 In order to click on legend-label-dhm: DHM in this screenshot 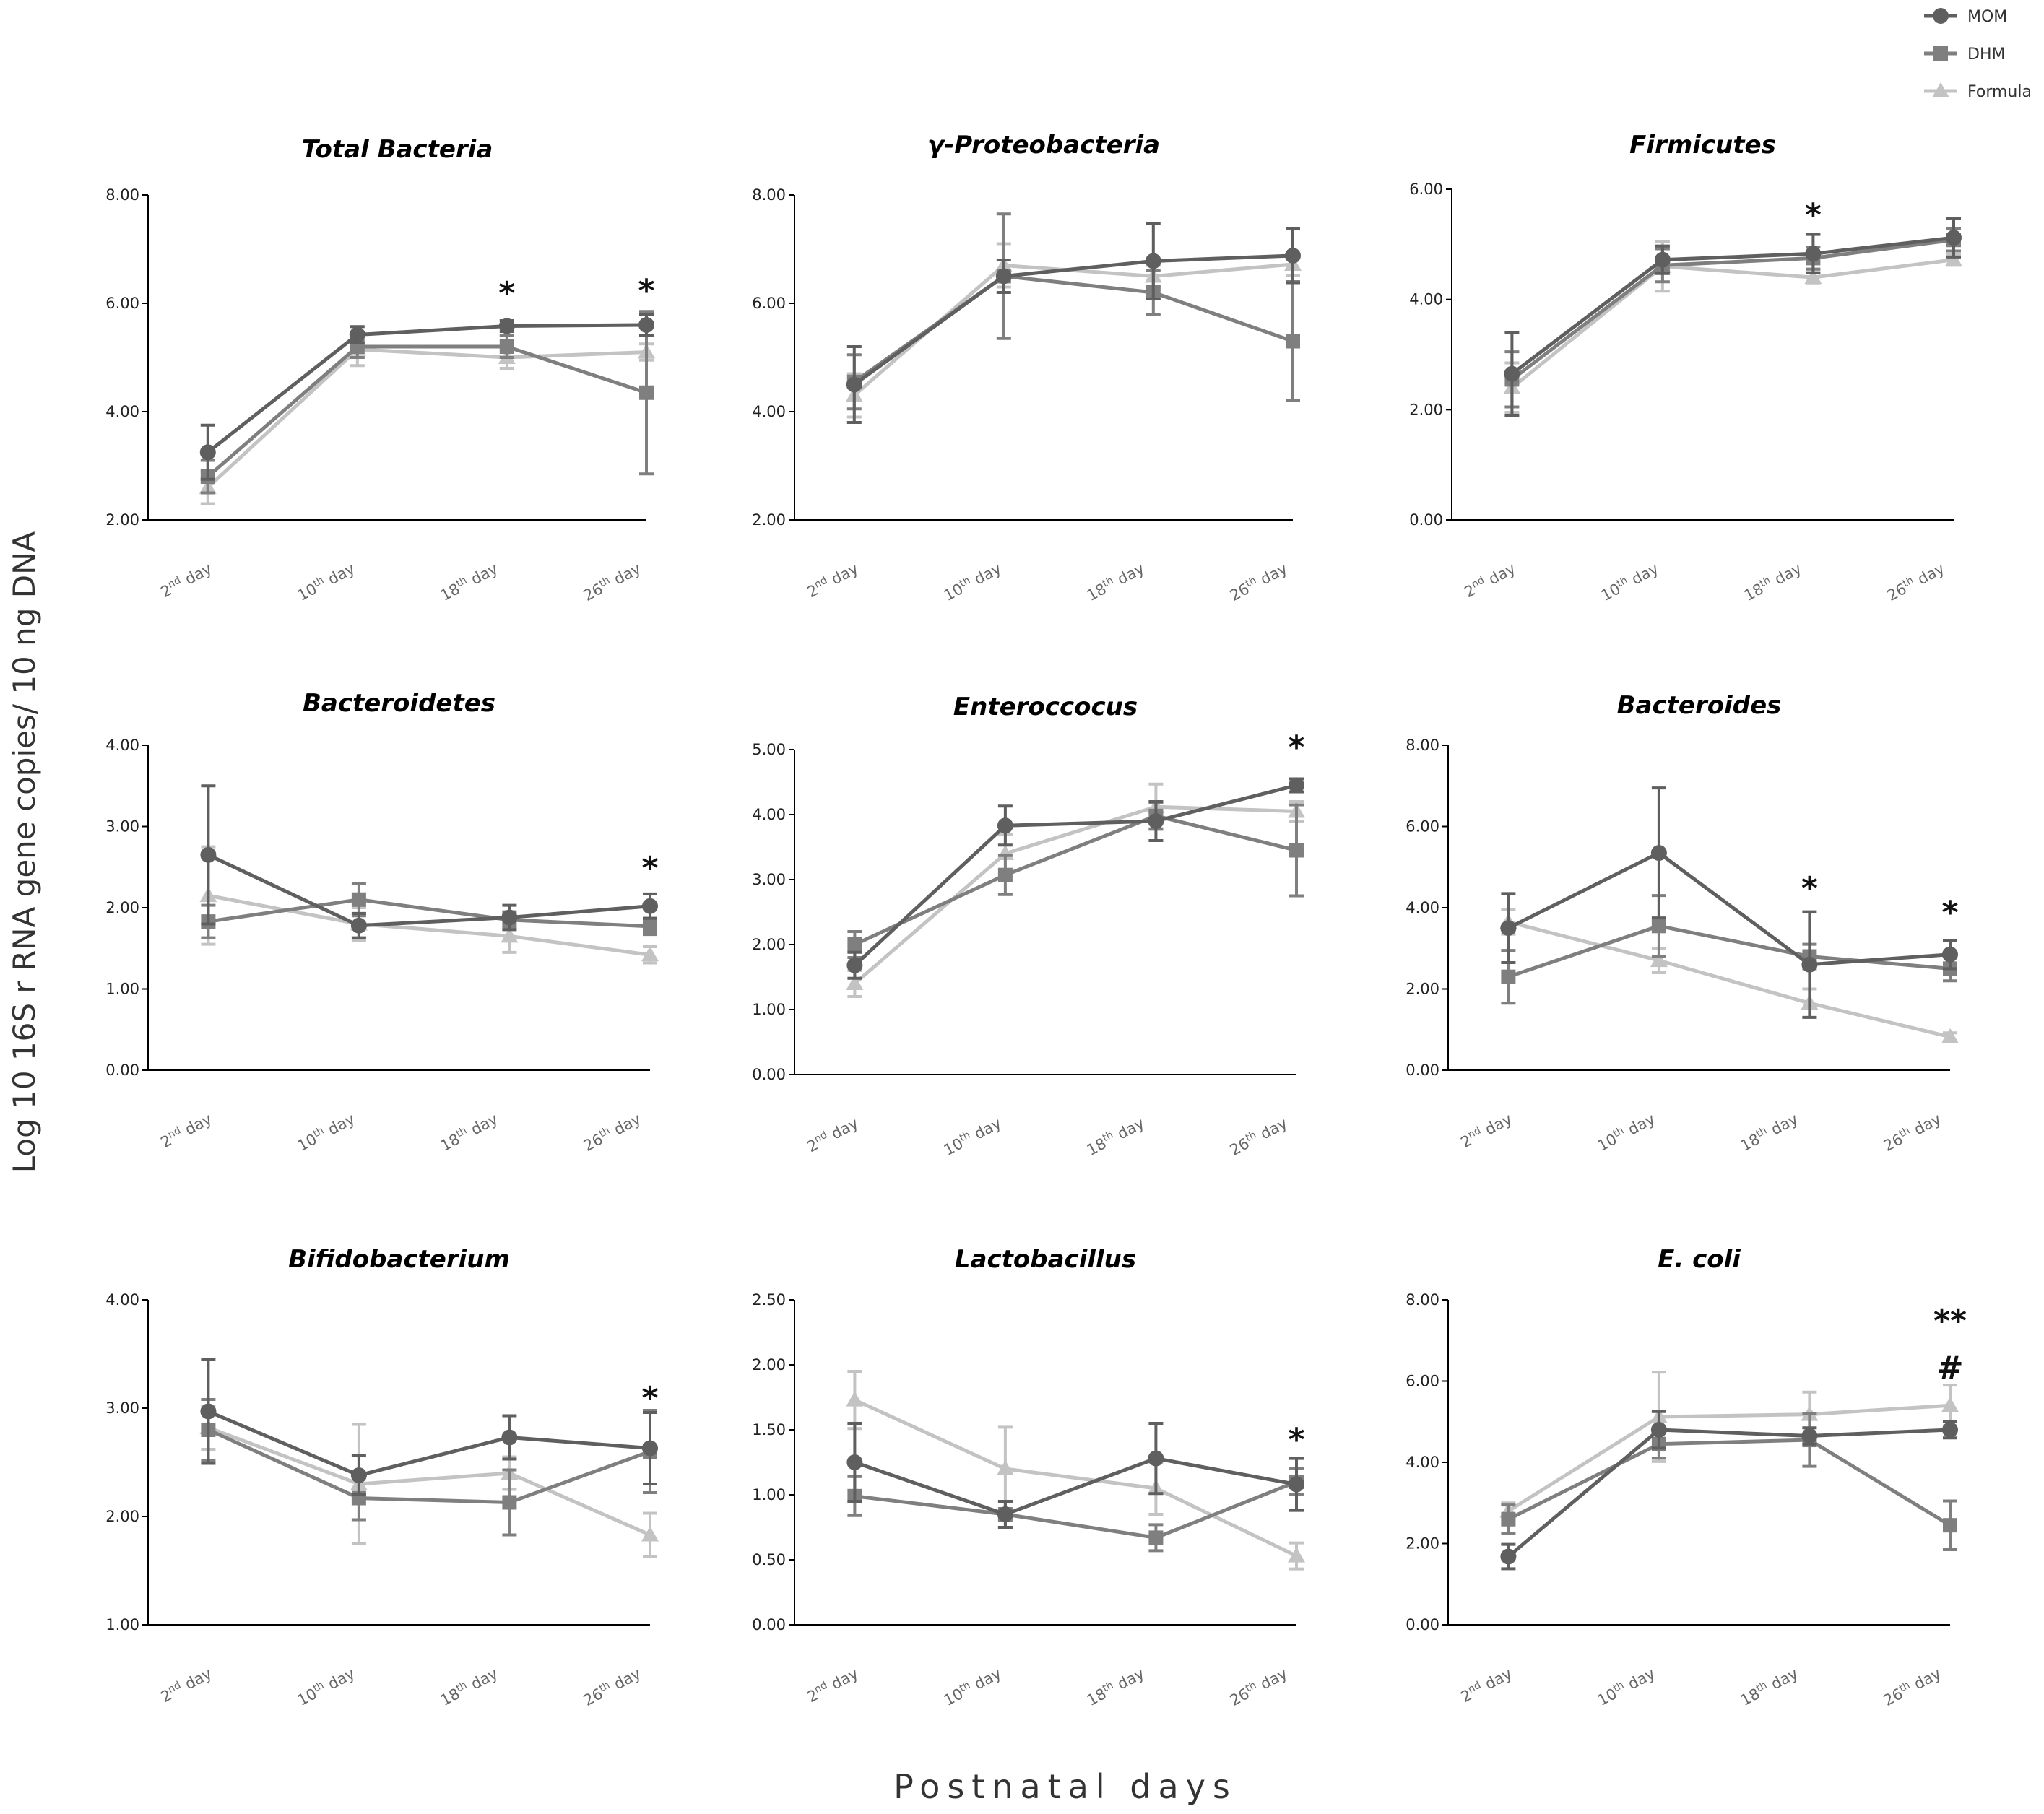, I will do `click(1986, 54)`.